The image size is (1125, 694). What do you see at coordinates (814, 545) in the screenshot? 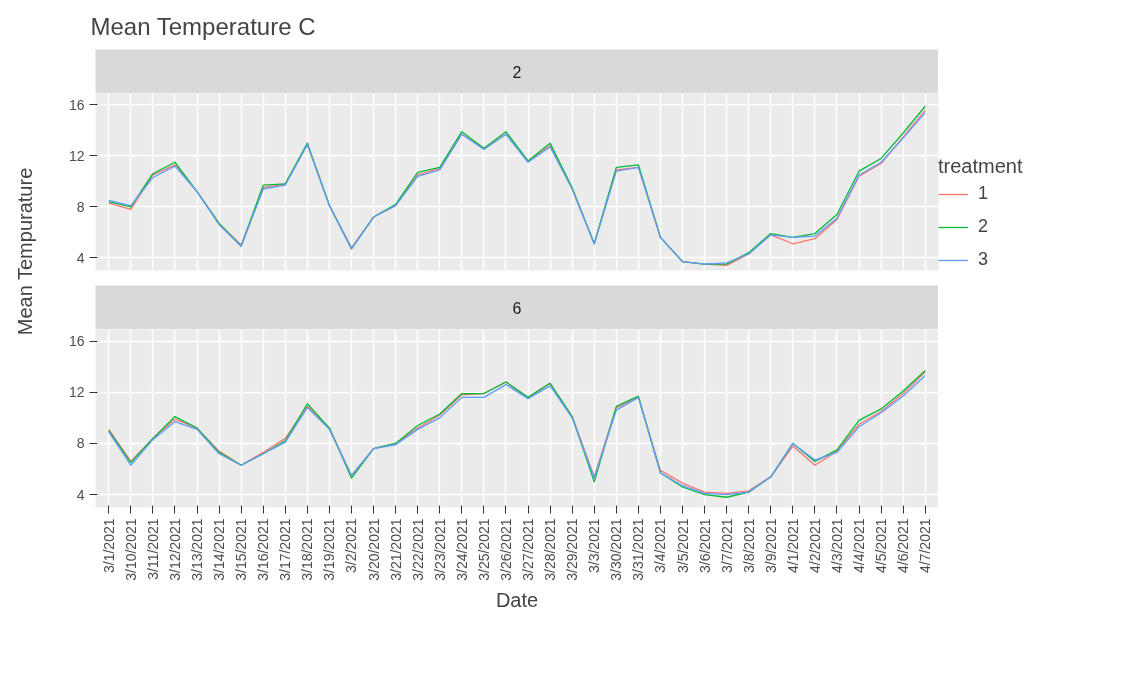
I see `x-tick-label: 4/2/2021` at bounding box center [814, 545].